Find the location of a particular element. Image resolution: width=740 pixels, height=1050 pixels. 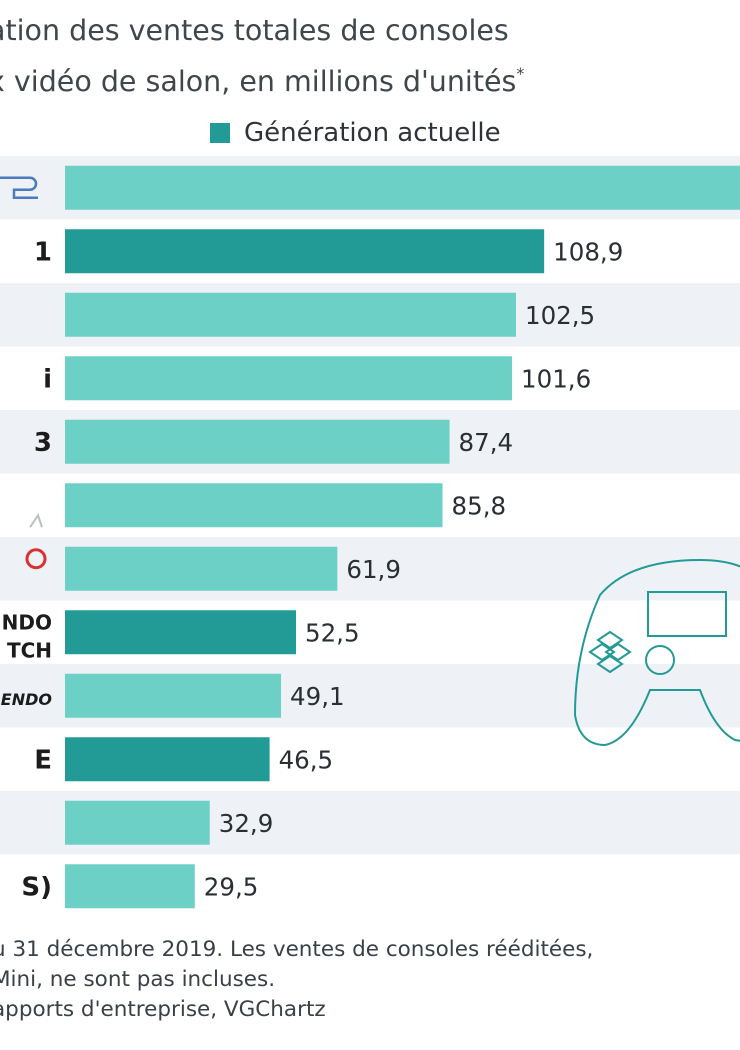

bar-value-label: 52,5 is located at coordinates (332, 632).